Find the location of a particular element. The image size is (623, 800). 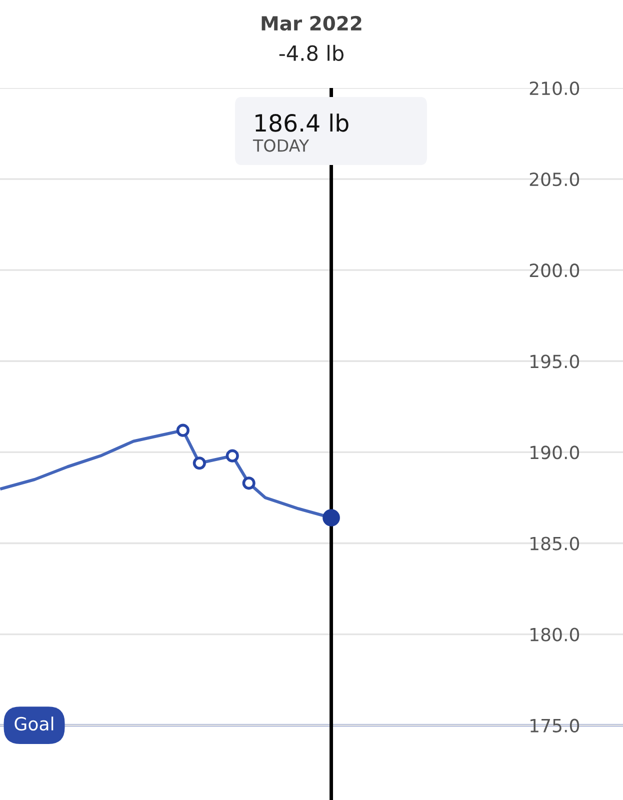

chart-title: Mar 2022 is located at coordinates (312, 23).